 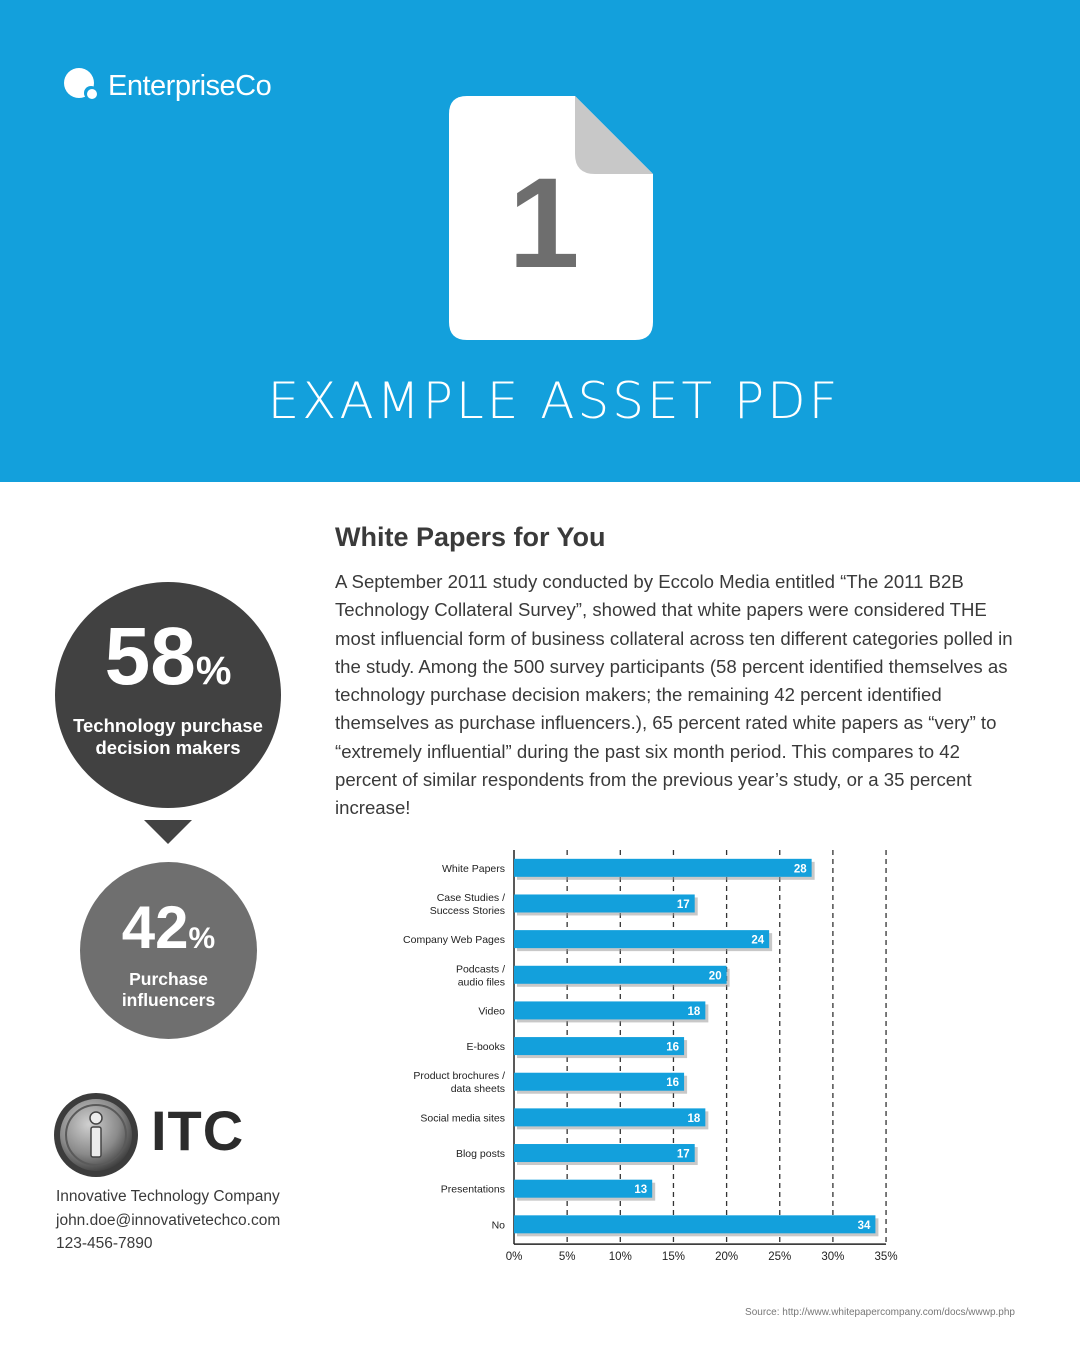 I want to click on document-icon, so click(x=551, y=218).